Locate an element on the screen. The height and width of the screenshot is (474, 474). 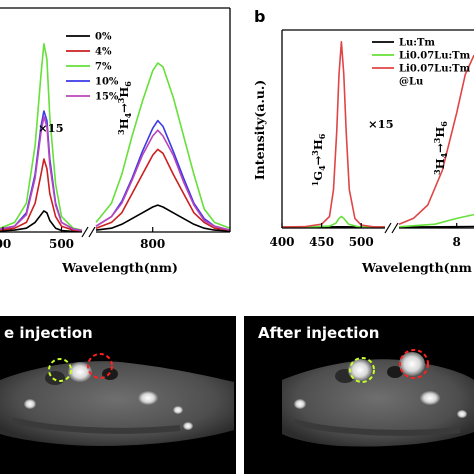
b-h6b-sup: 3 is located at coordinates (437, 140).